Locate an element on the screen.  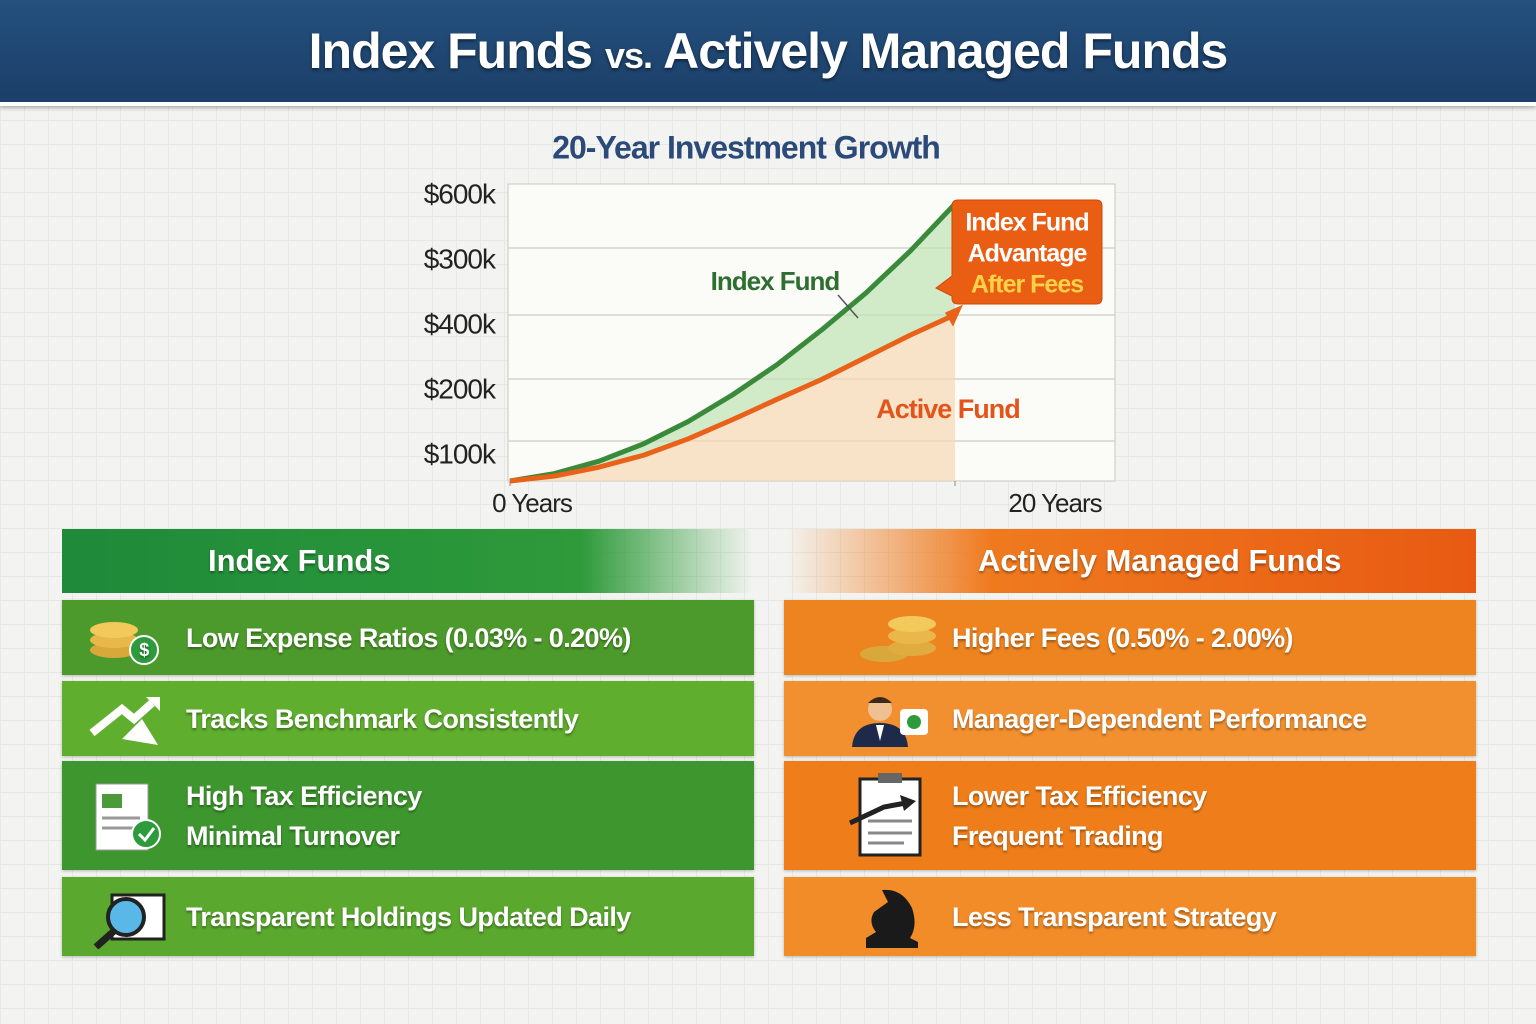
annotation: Advantage is located at coordinates (1028, 254).